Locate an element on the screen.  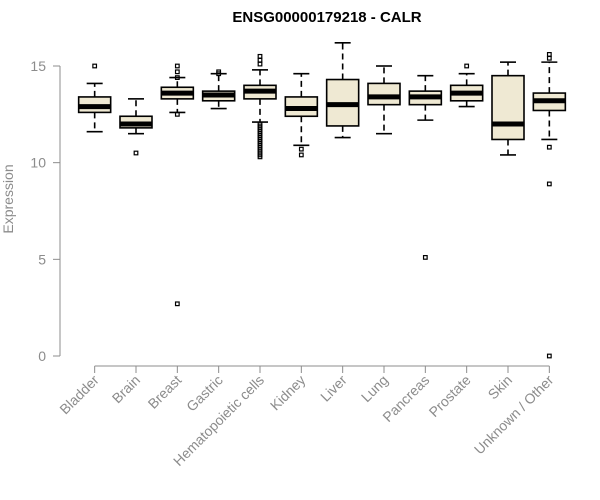
chart-title: ENSG00000179218 - CALR is located at coordinates (326, 17).